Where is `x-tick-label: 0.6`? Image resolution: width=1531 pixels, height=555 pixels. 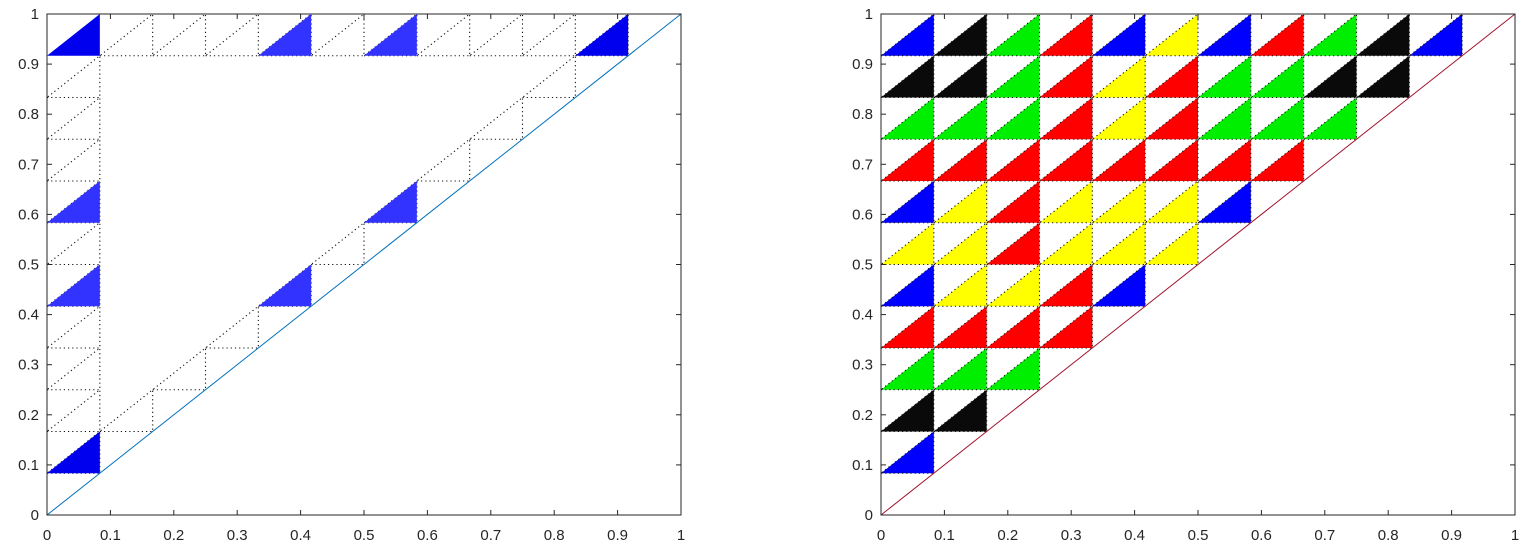
x-tick-label: 0.6 is located at coordinates (1261, 535).